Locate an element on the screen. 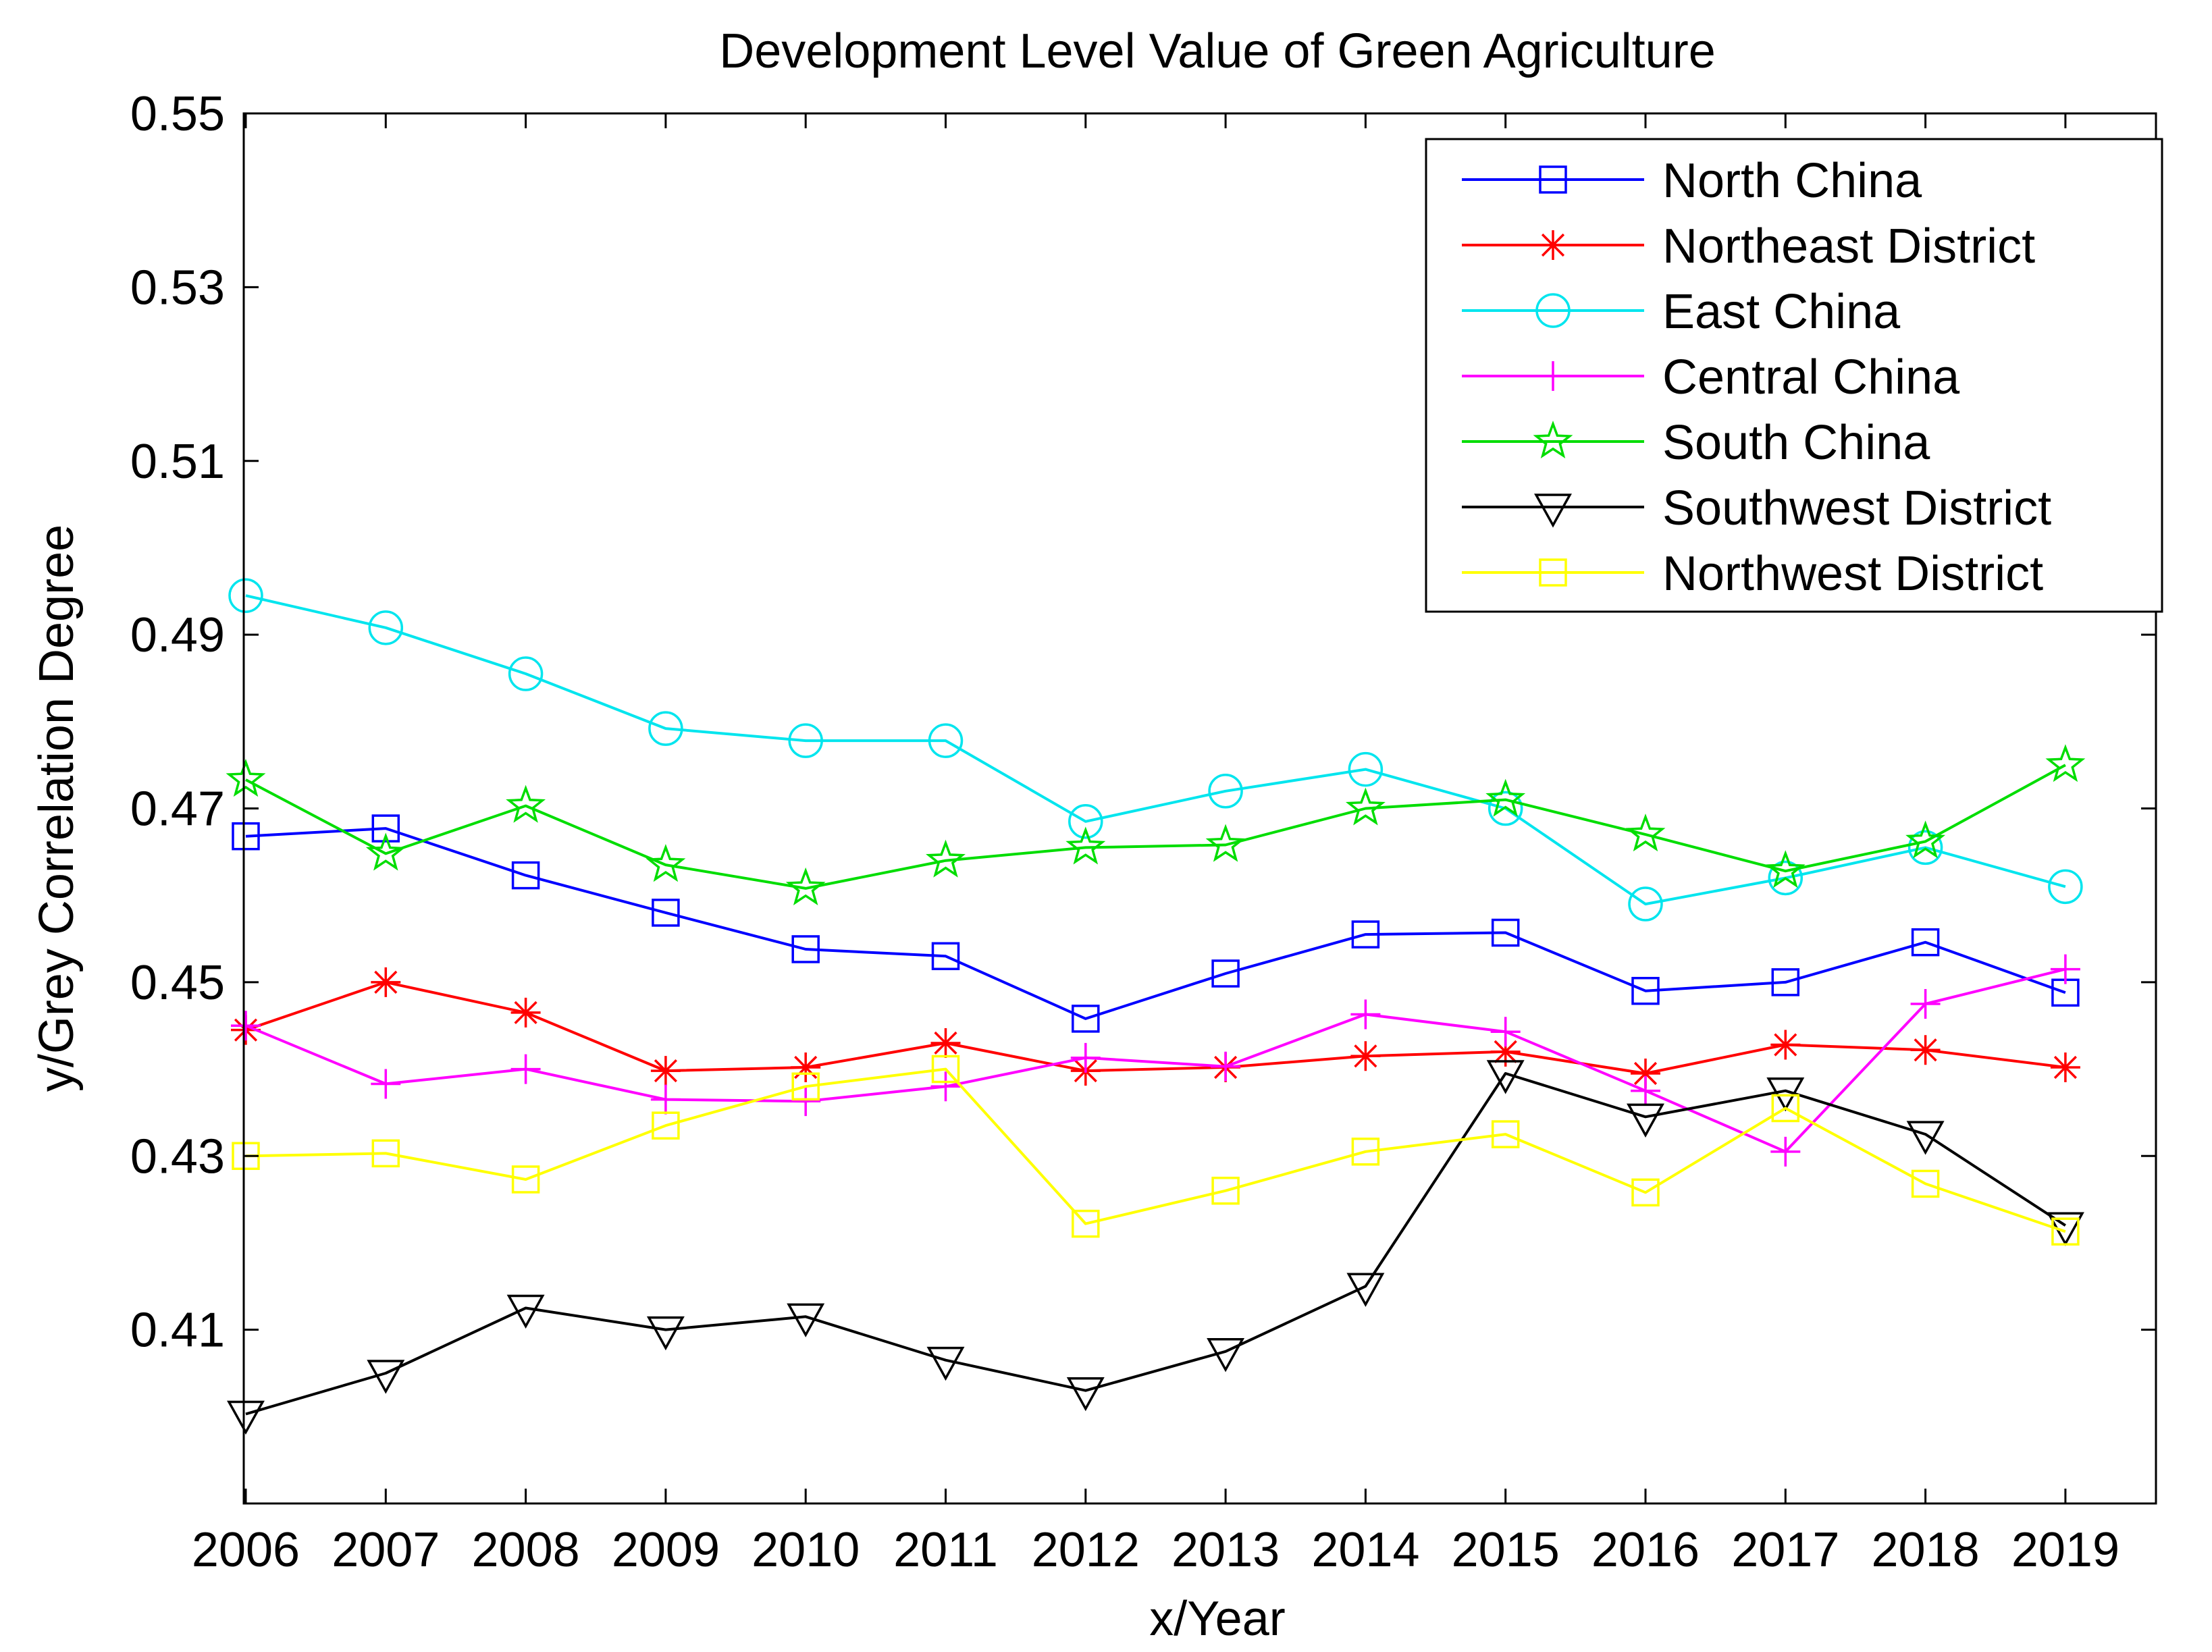  x-tick-label: 2010 is located at coordinates (806, 1550).